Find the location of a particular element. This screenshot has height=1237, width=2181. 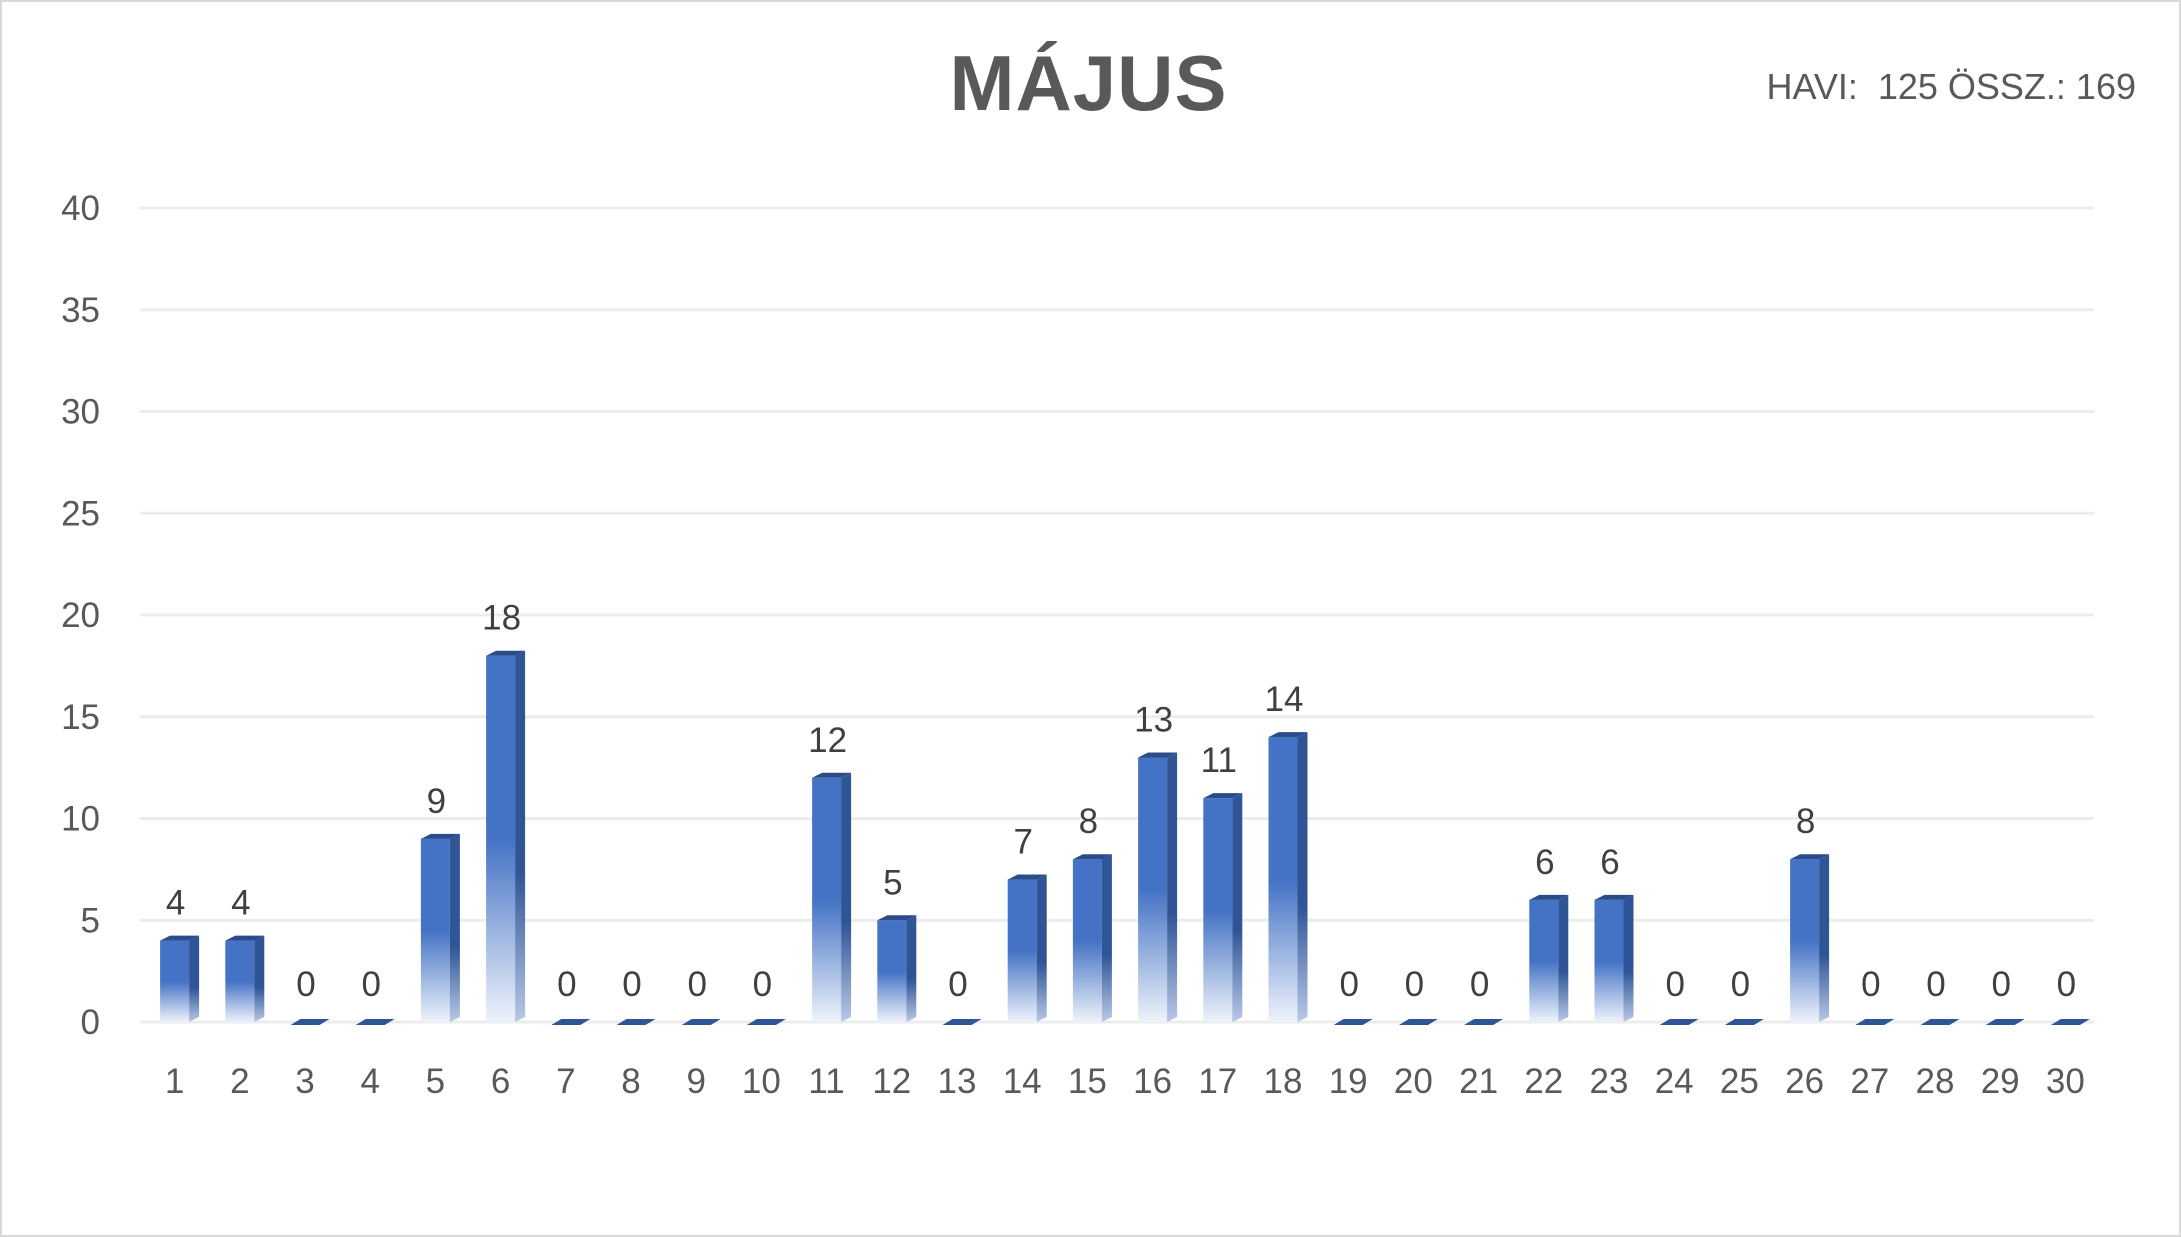

x-tick-label: 17 is located at coordinates (1217, 1081).